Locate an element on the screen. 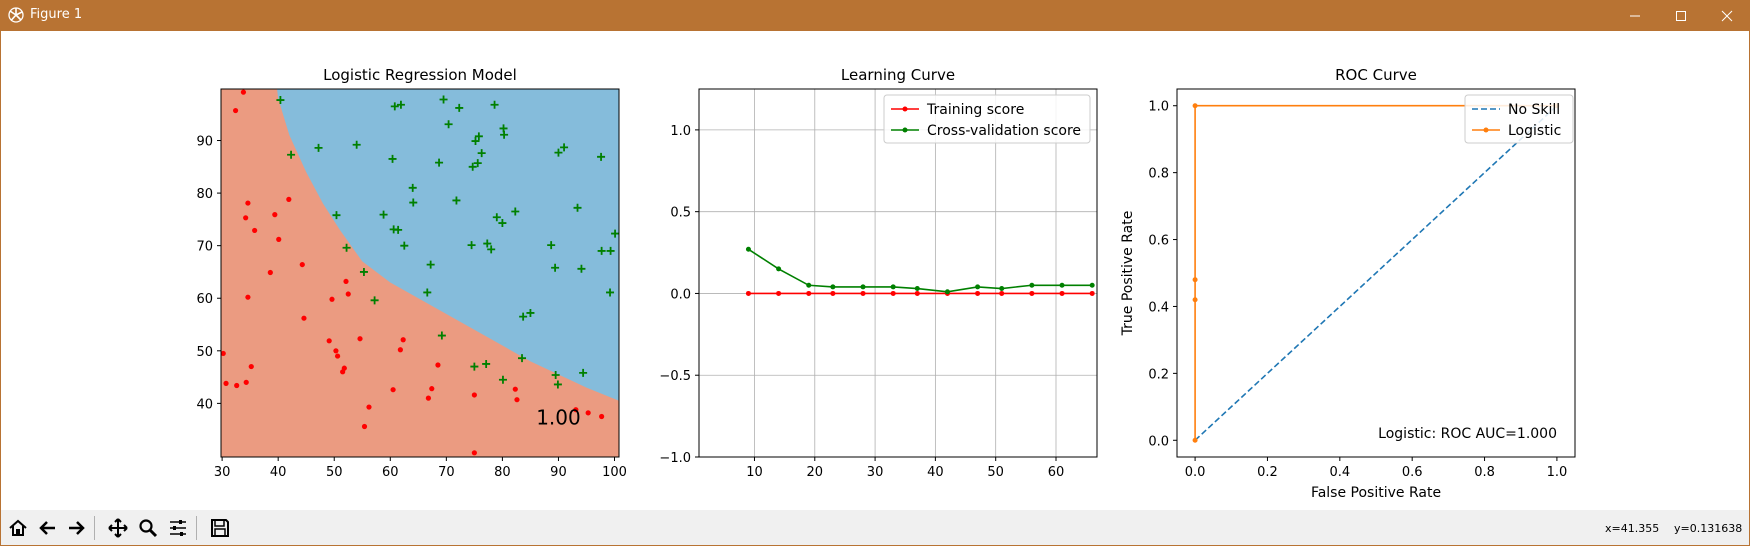 Image resolution: width=1750 pixels, height=546 pixels. forward-button is located at coordinates (76, 528).